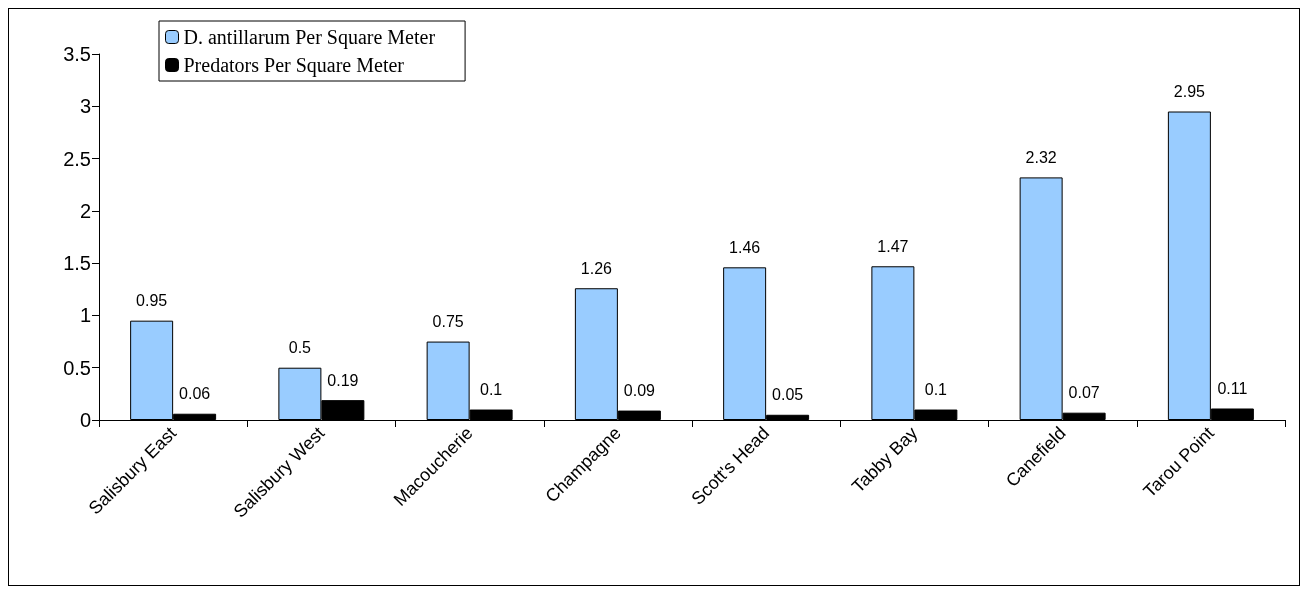 This screenshot has height=594, width=1308. I want to click on data-label: 1.26, so click(596, 268).